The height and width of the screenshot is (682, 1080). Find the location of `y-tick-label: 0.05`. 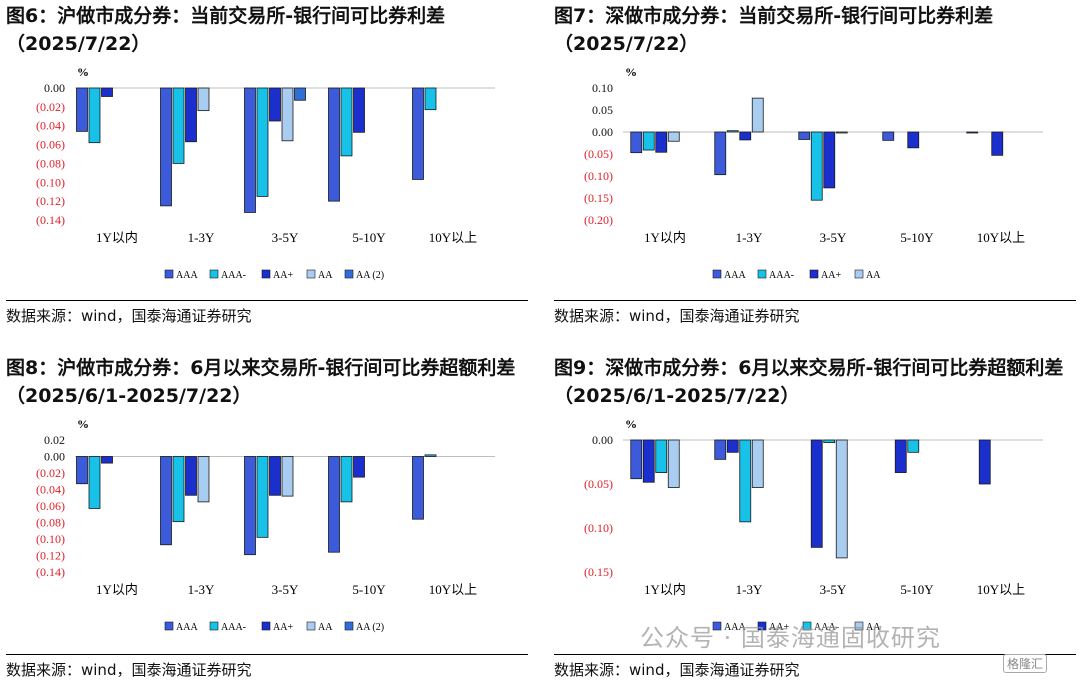

y-tick-label: 0.05 is located at coordinates (602, 110).